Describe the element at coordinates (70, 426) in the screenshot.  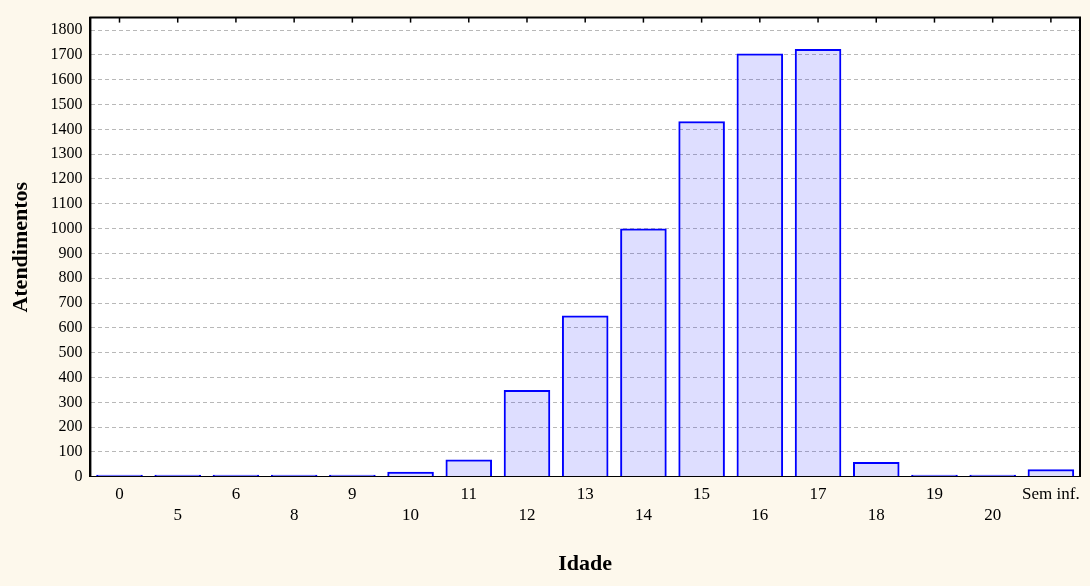
I see `y-tick-label: 200` at that location.